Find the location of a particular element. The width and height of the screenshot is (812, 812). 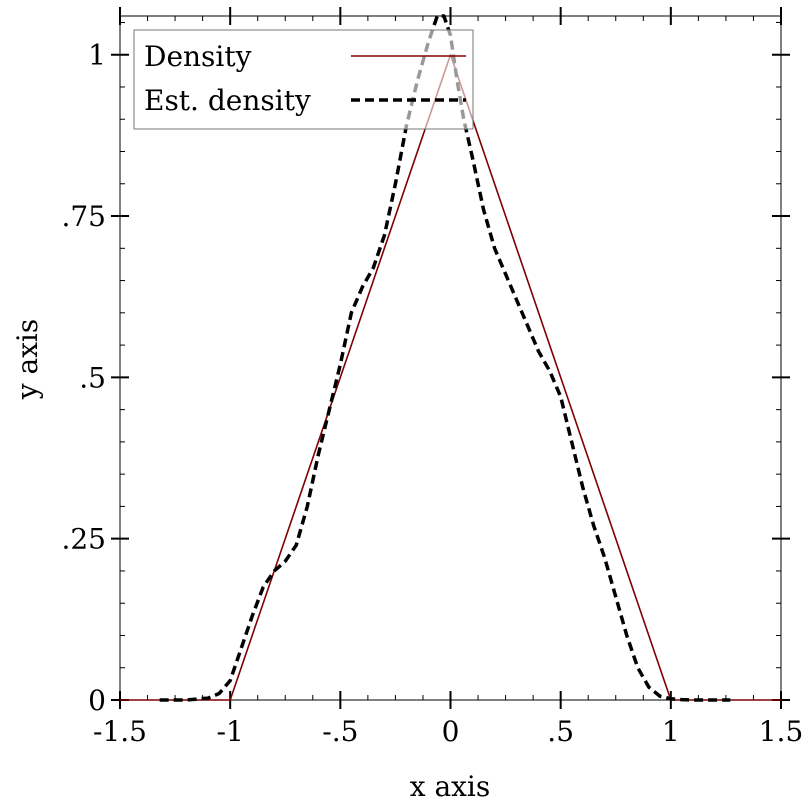

y-tick-label: .5 is located at coordinates (92, 377).